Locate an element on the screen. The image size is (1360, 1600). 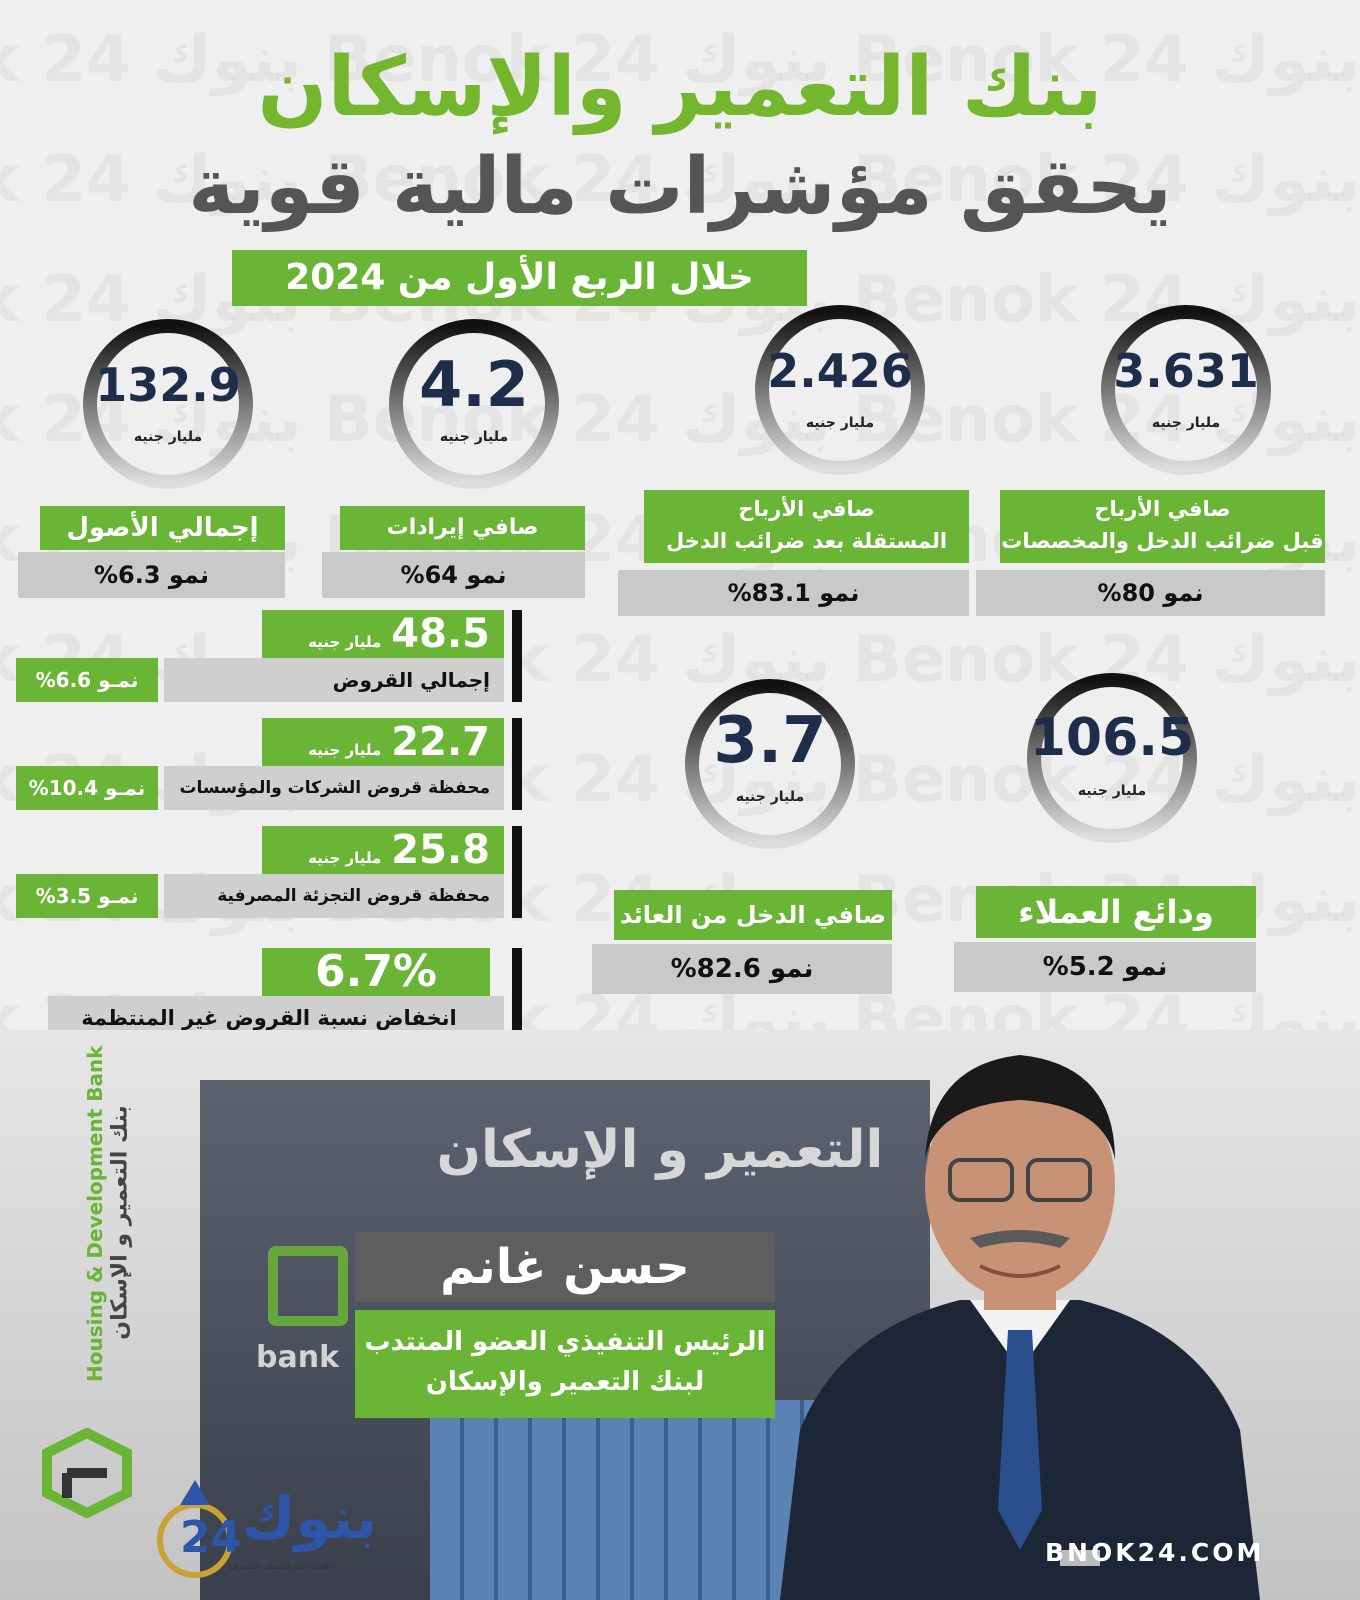
metric-label-net-profit: صافي الأرباح المستقلة بعد ضرائب الدخل is located at coordinates (806, 526).